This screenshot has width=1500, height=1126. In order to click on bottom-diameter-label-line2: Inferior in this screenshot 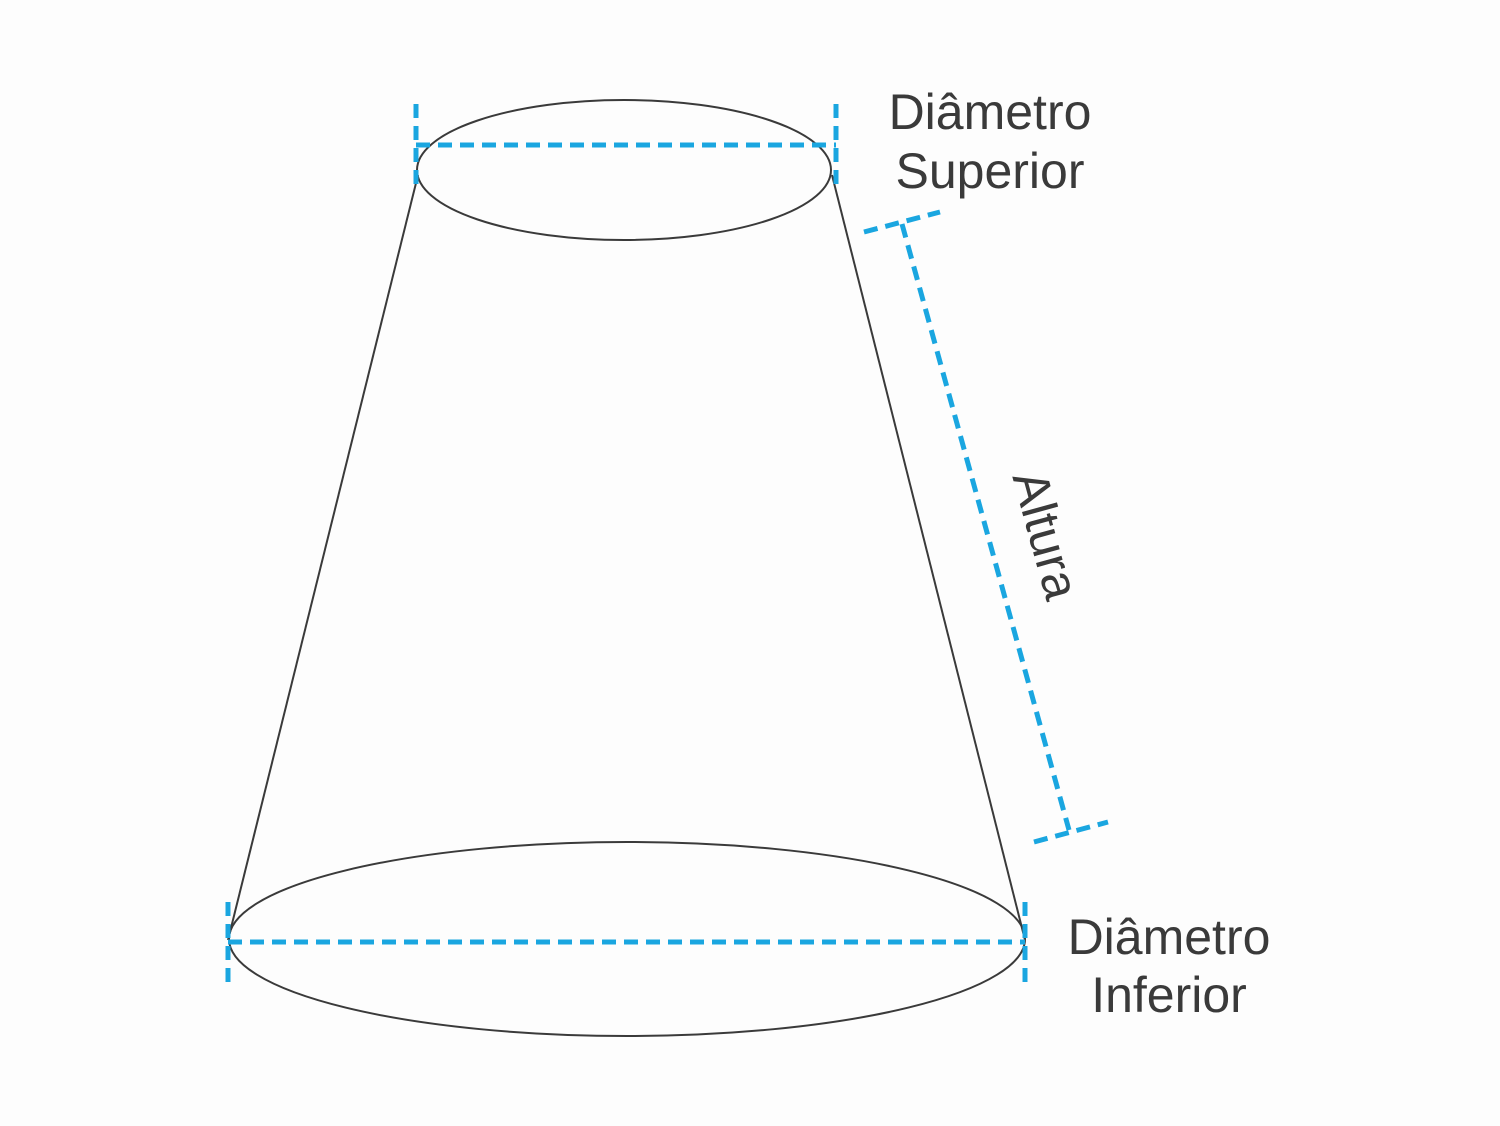, I will do `click(1169, 995)`.